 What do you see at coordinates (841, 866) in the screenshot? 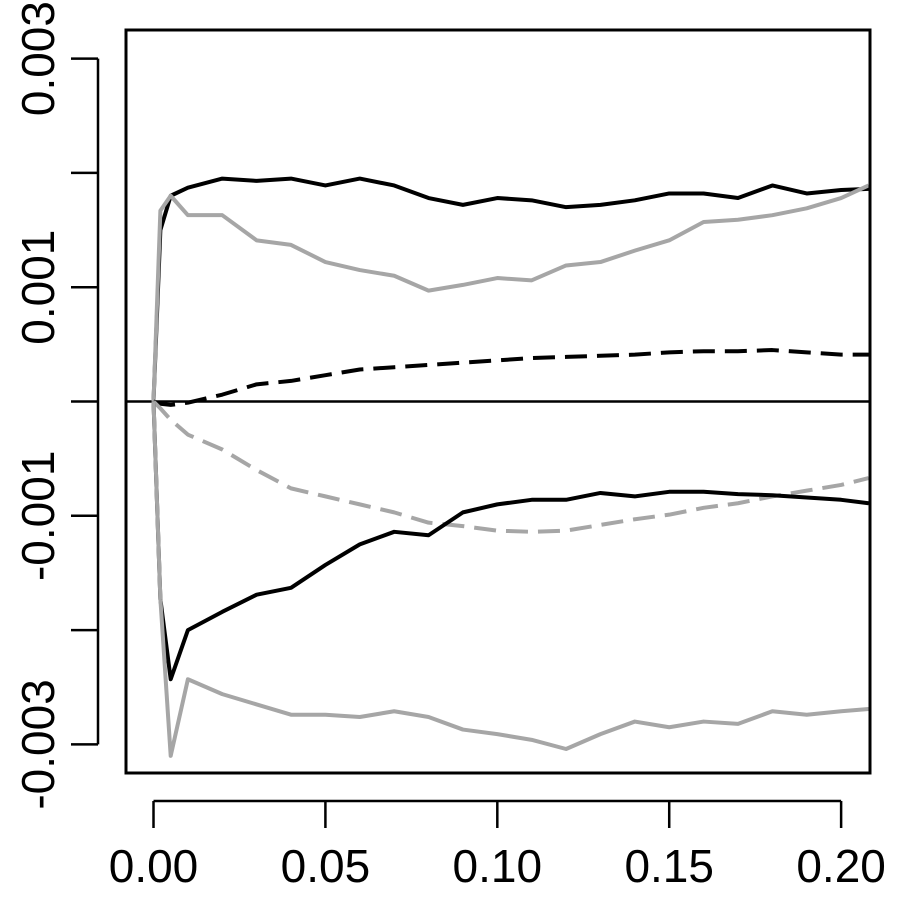
I see `x-tick-label: 0.20` at bounding box center [841, 866].